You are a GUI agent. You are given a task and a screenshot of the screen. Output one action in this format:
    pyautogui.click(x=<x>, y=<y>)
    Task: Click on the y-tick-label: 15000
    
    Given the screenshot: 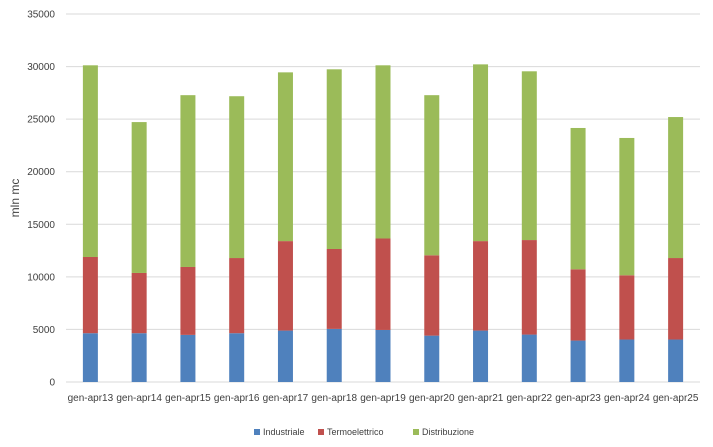 What is the action you would take?
    pyautogui.click(x=41, y=225)
    